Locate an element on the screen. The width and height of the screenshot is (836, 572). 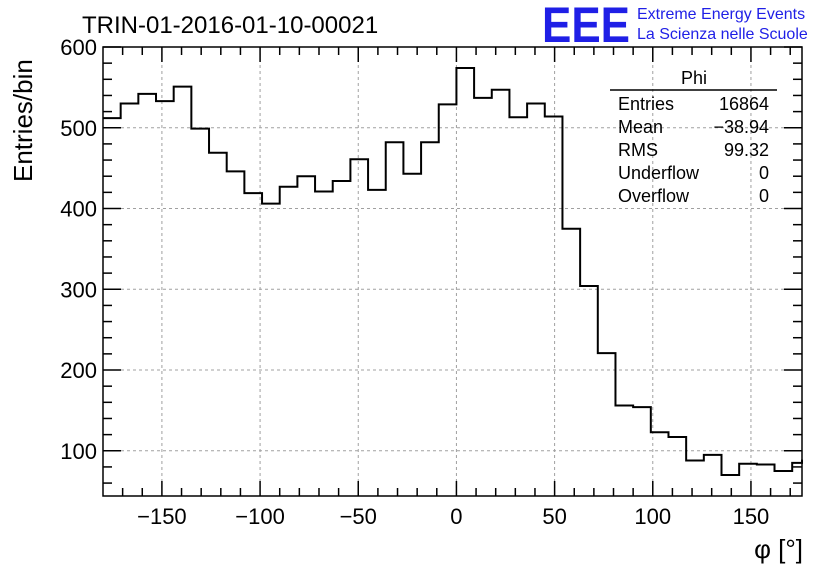
stats-label-rms: RMS is located at coordinates (638, 150).